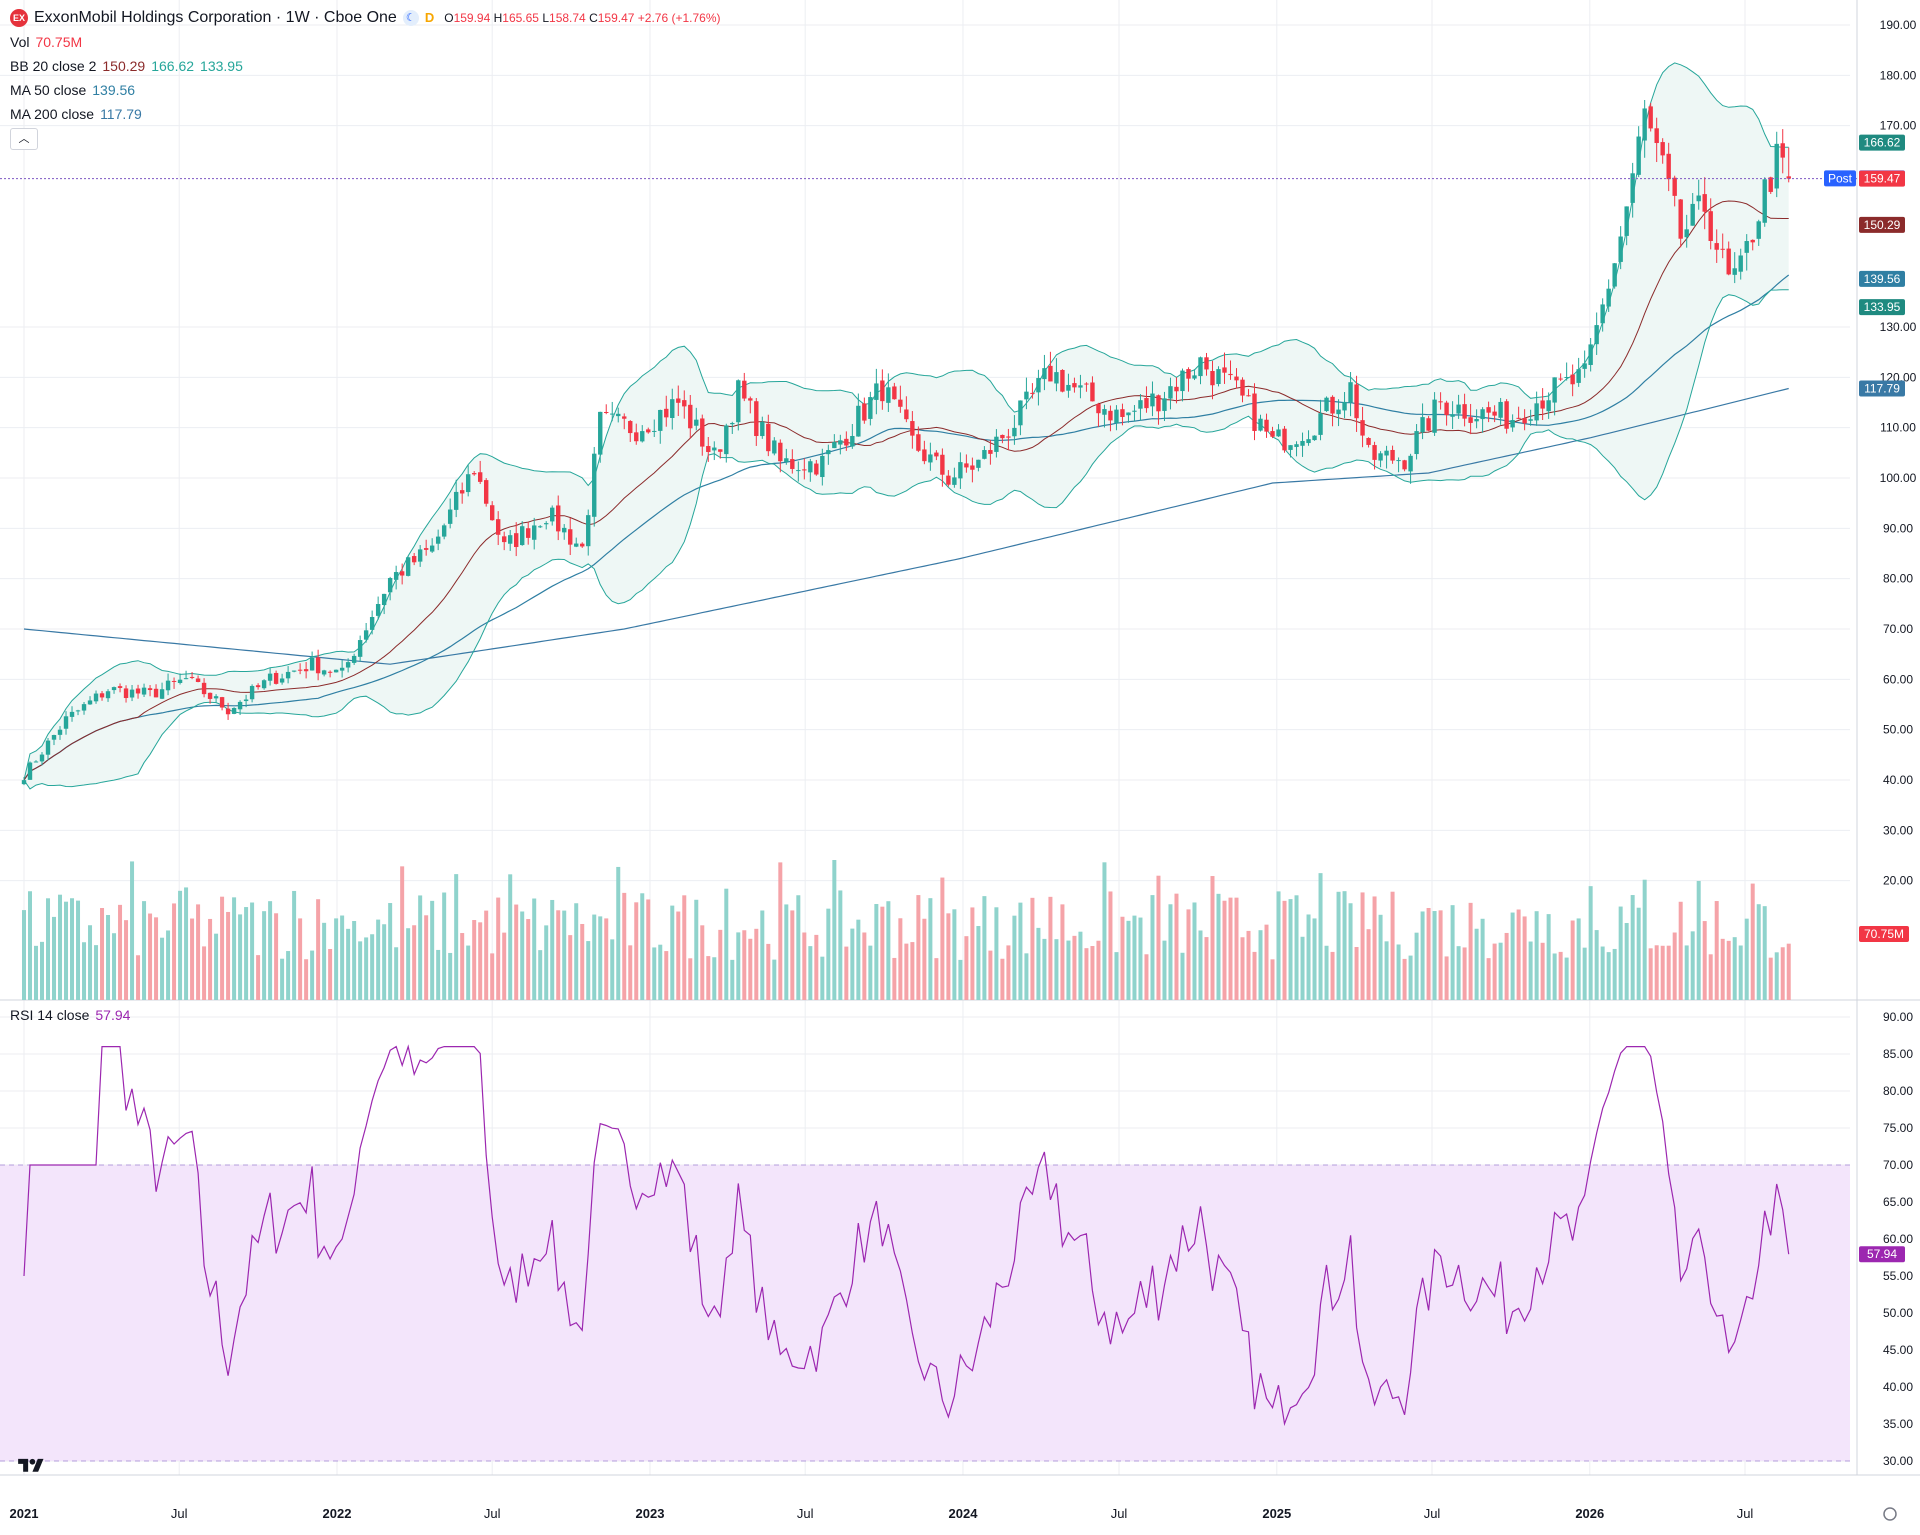 This screenshot has height=1535, width=1920. What do you see at coordinates (124, 66) in the screenshot?
I see `bb-basis-value: 150.29` at bounding box center [124, 66].